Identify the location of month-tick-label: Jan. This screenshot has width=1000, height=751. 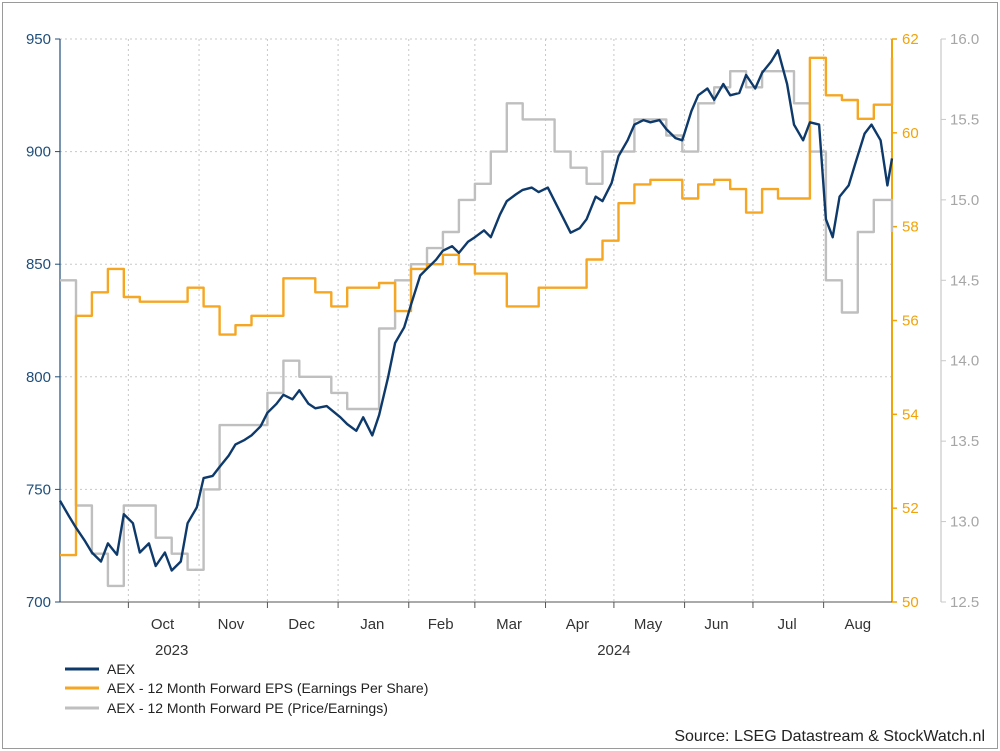
(372, 624).